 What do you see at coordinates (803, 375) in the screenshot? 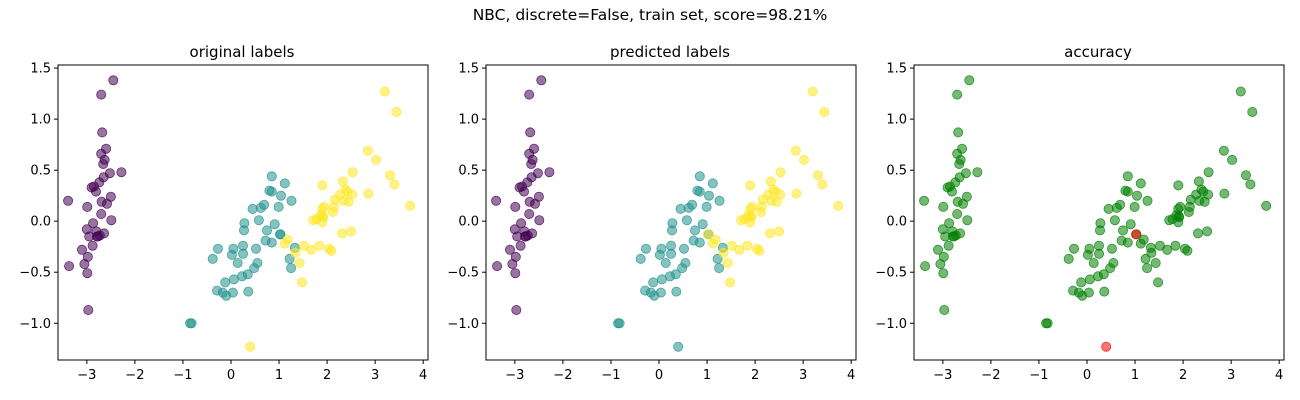
I see `x-tick-label: 3` at bounding box center [803, 375].